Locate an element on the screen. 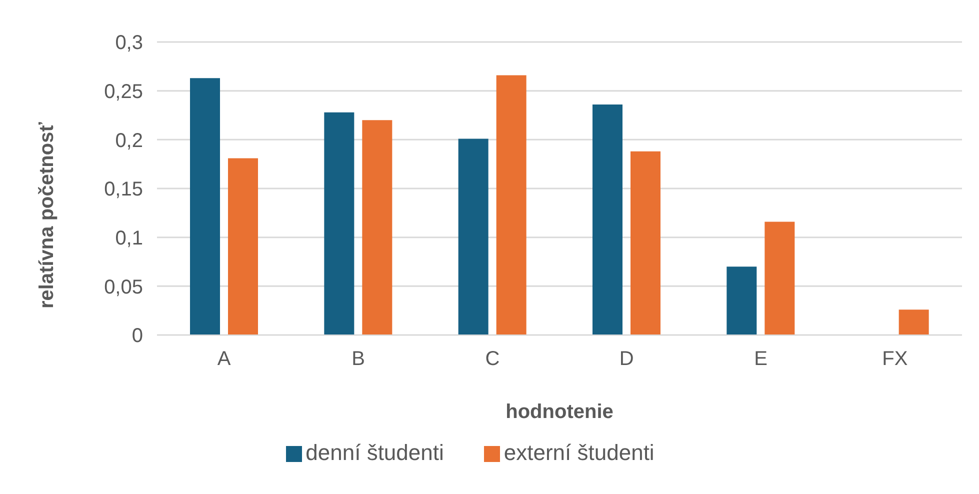 The image size is (979, 494). y-tick-label: 0,1 is located at coordinates (129, 238).